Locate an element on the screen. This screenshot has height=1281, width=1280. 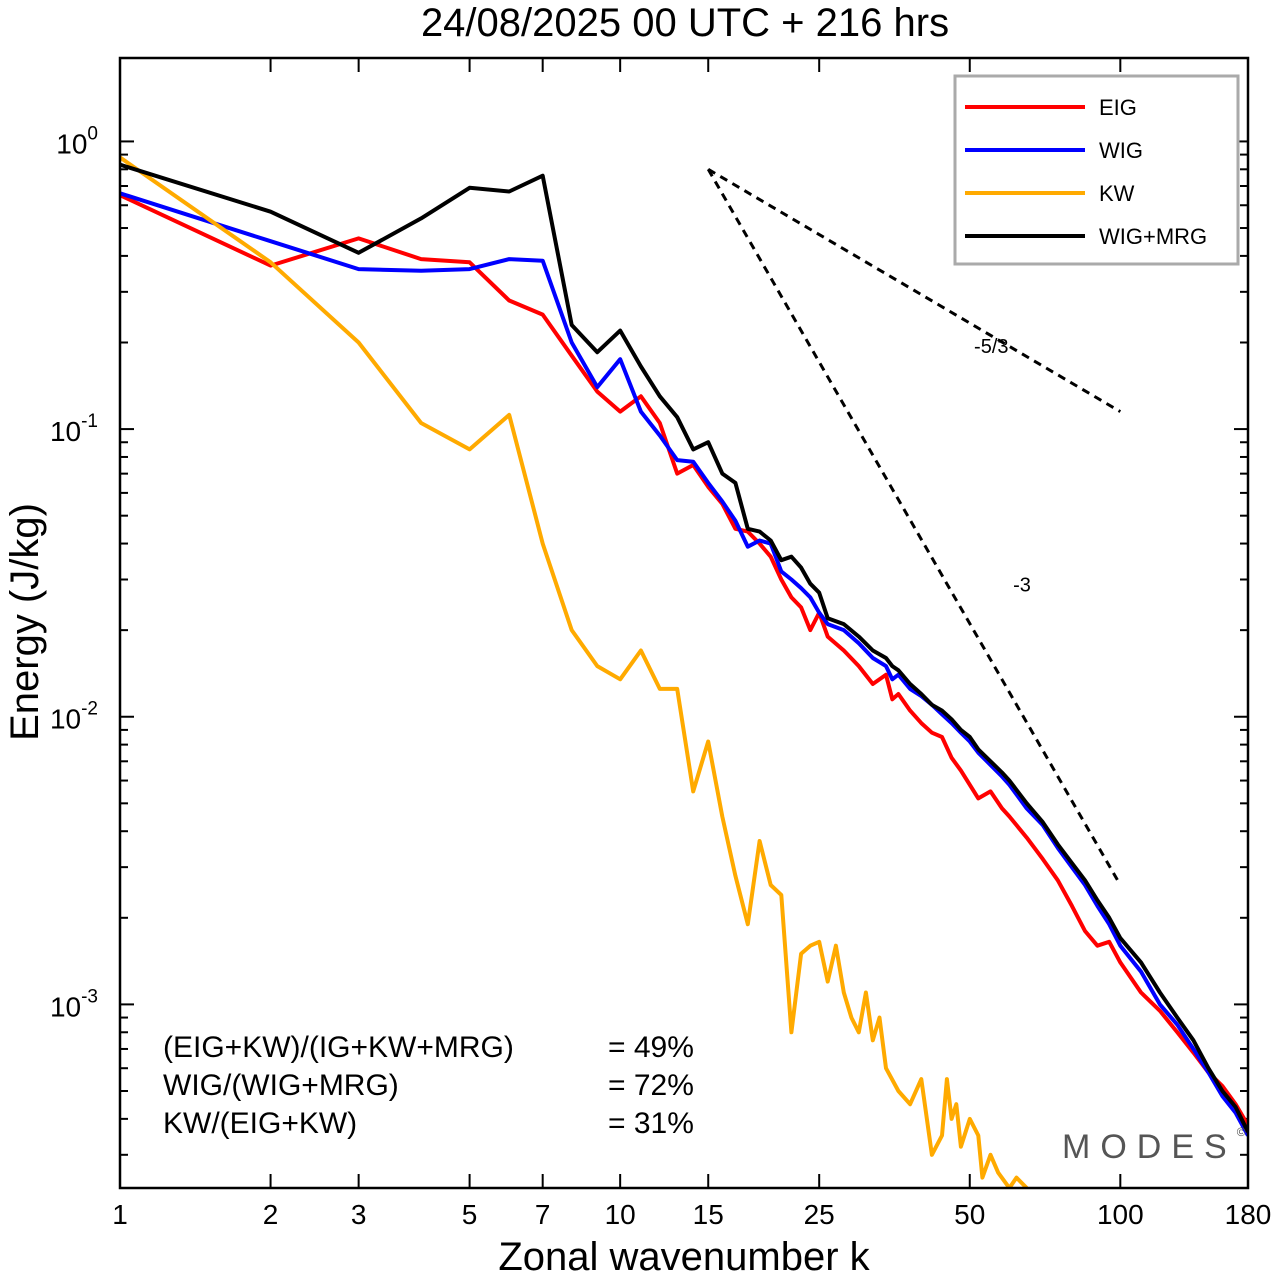
x-tick-label: 25 is located at coordinates (819, 1214).